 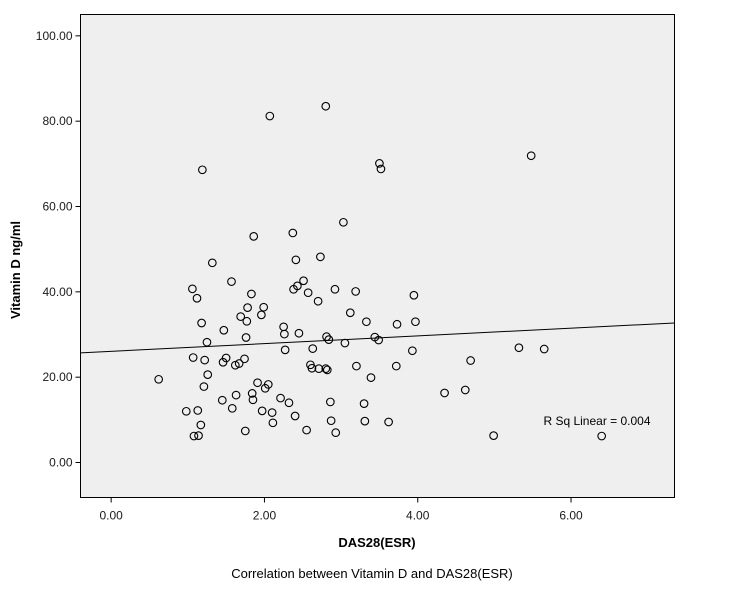 What do you see at coordinates (111, 516) in the screenshot?
I see `x-tick-label: 0.00` at bounding box center [111, 516].